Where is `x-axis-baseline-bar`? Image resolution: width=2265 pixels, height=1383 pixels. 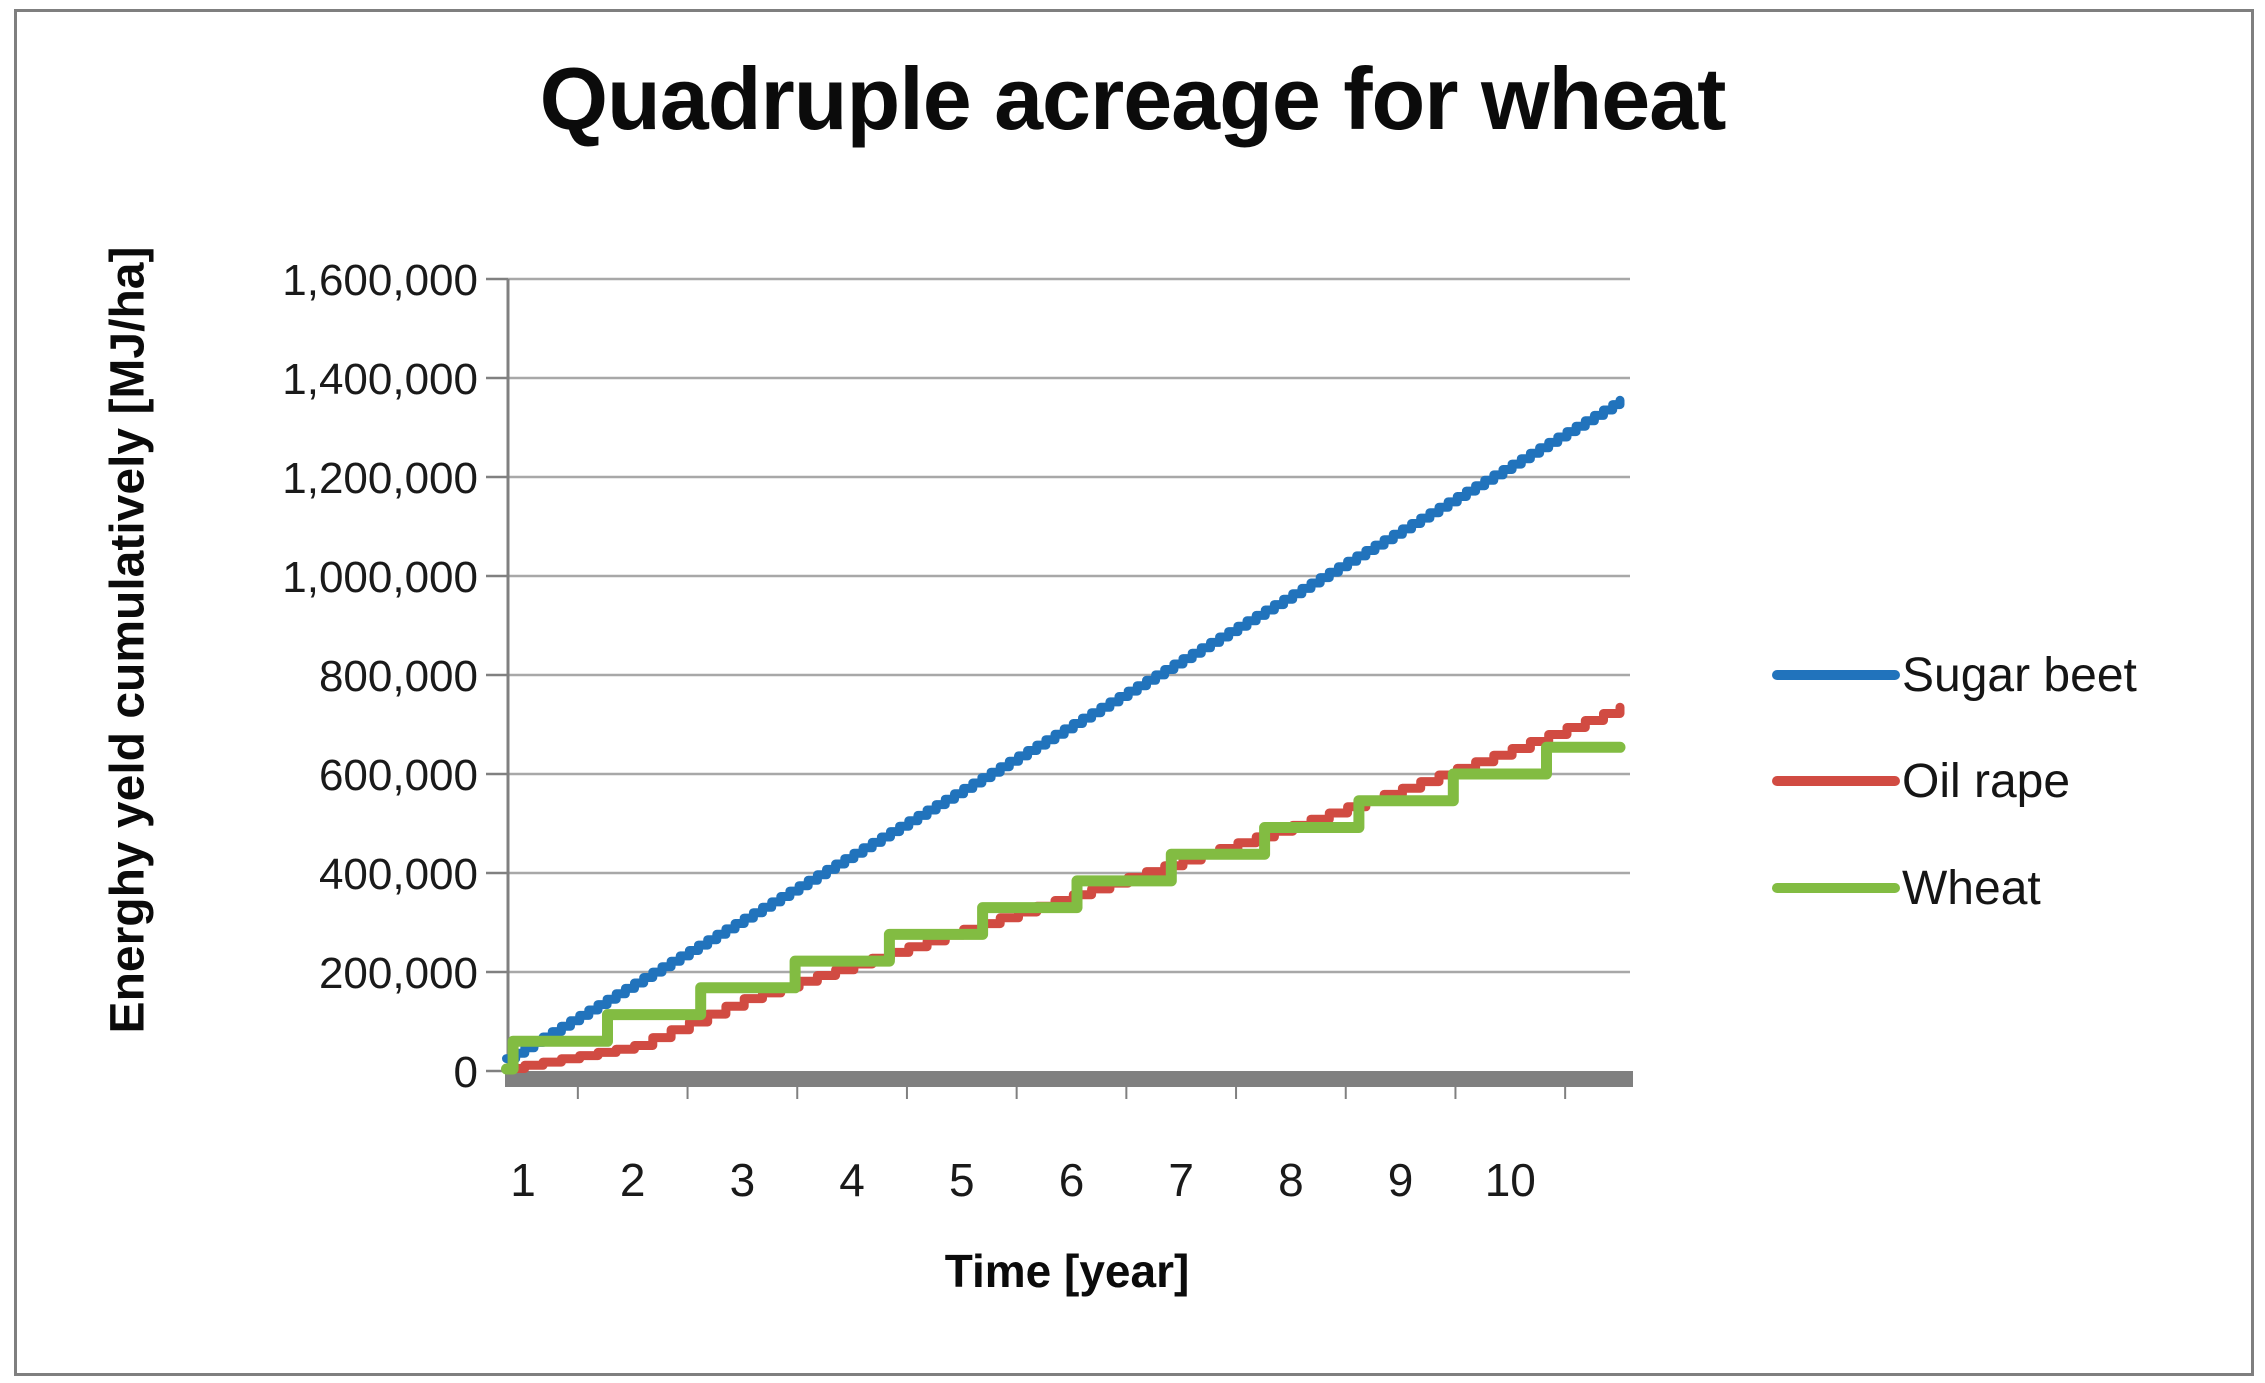
x-axis-baseline-bar is located at coordinates (1069, 1079).